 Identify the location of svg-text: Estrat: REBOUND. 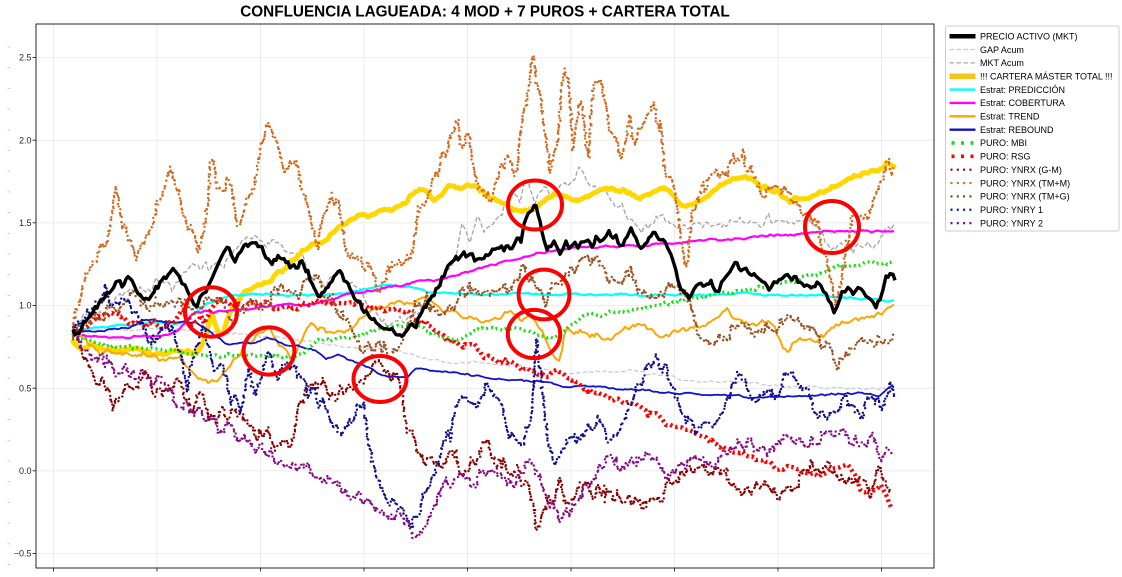
(1017, 130).